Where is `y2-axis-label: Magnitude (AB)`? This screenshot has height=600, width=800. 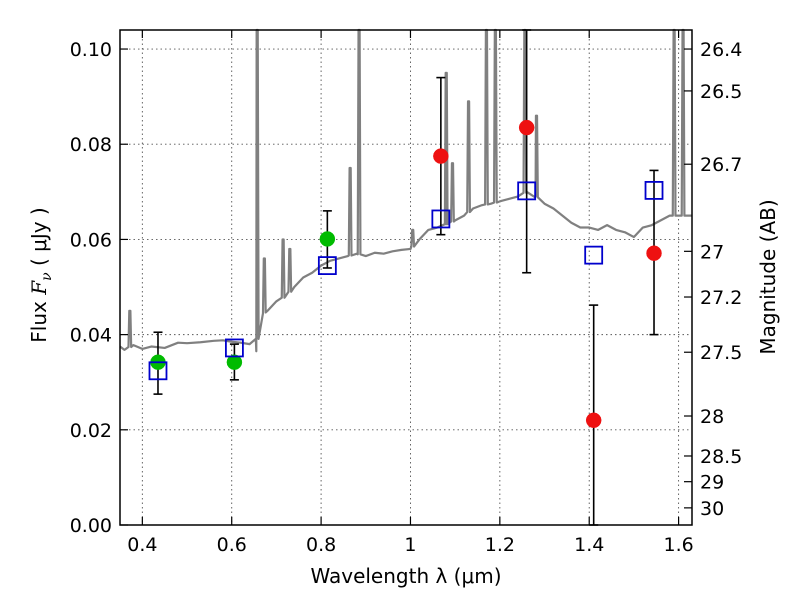 y2-axis-label: Magnitude (AB) is located at coordinates (768, 276).